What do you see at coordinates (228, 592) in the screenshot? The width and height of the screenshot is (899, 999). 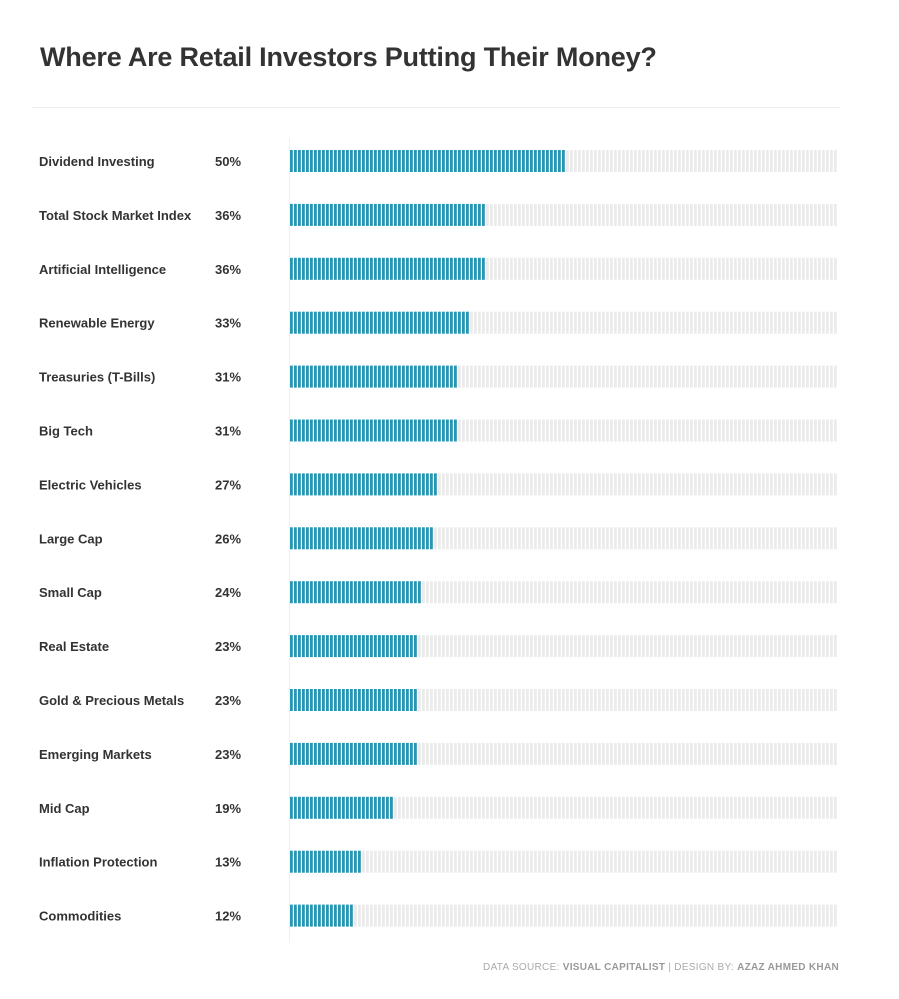 I see `value-label: 24%` at bounding box center [228, 592].